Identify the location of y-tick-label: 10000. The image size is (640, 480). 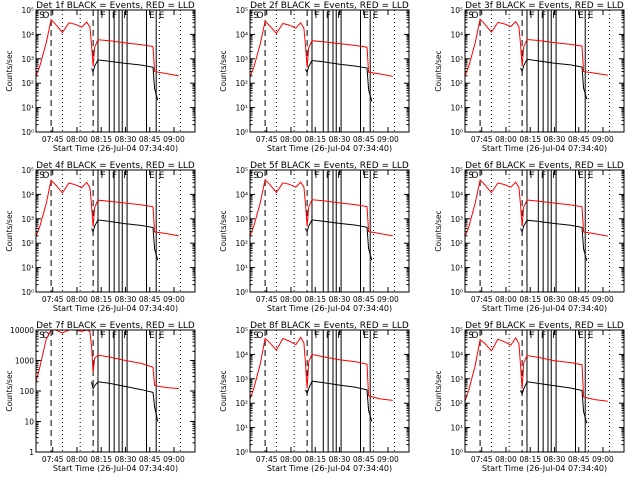
(22, 330).